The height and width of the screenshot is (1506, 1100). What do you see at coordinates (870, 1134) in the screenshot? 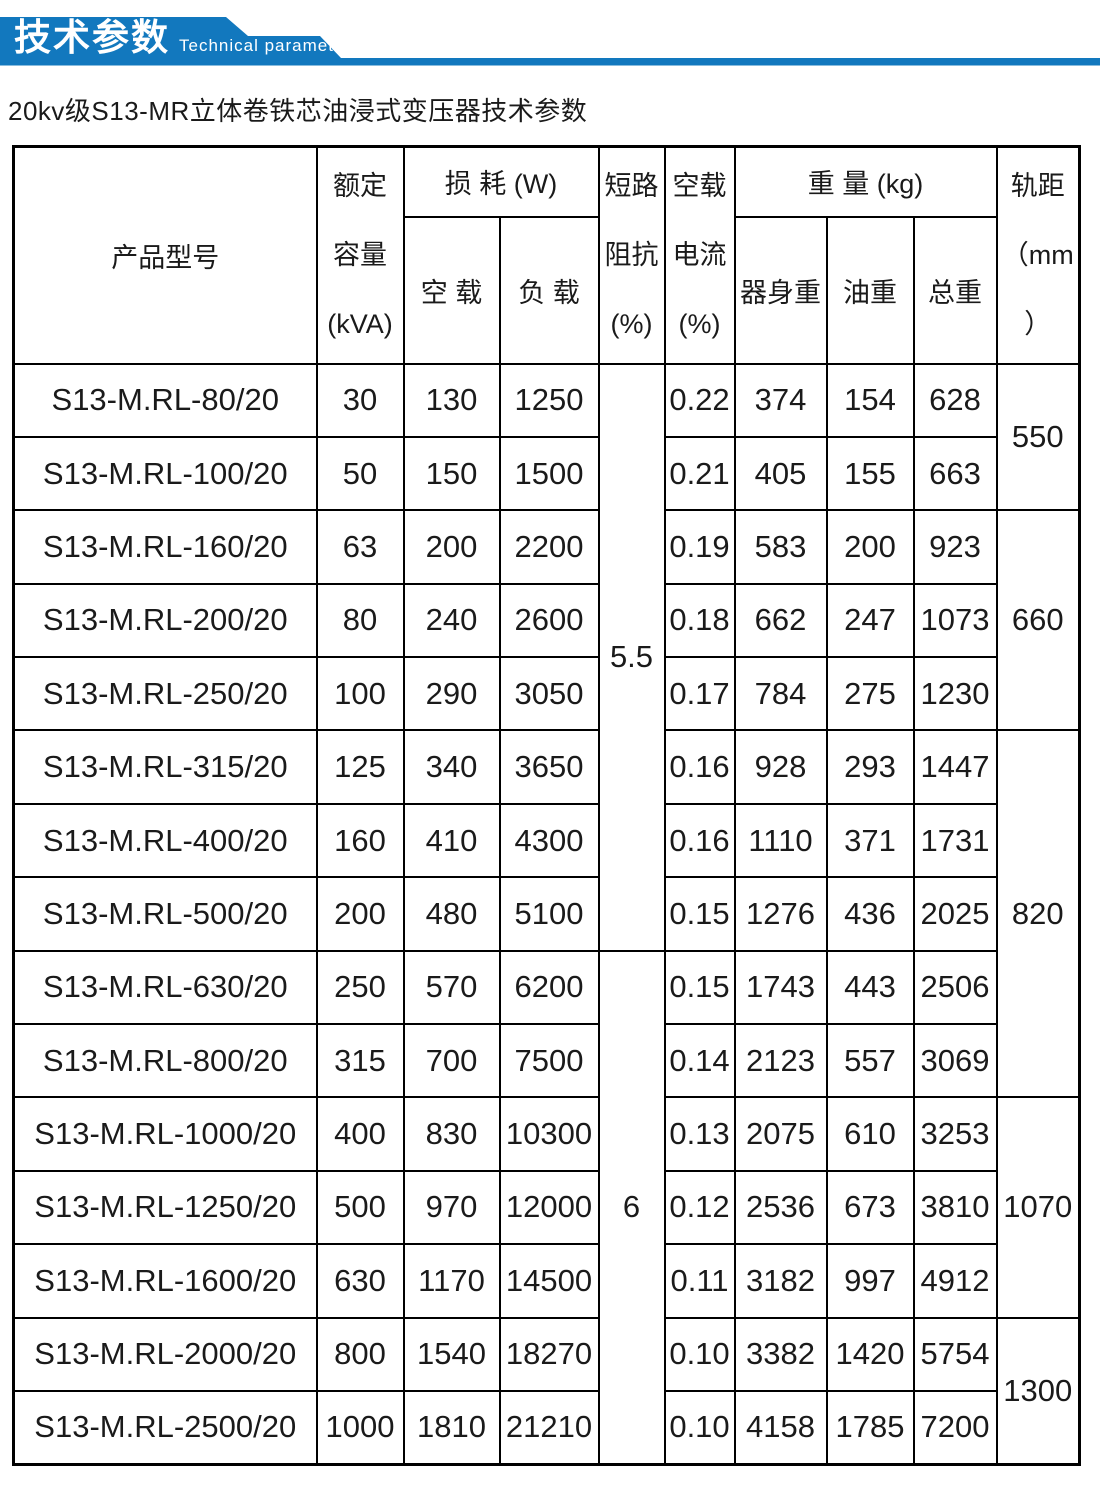
I see `cell-oil-weight: 610` at bounding box center [870, 1134].